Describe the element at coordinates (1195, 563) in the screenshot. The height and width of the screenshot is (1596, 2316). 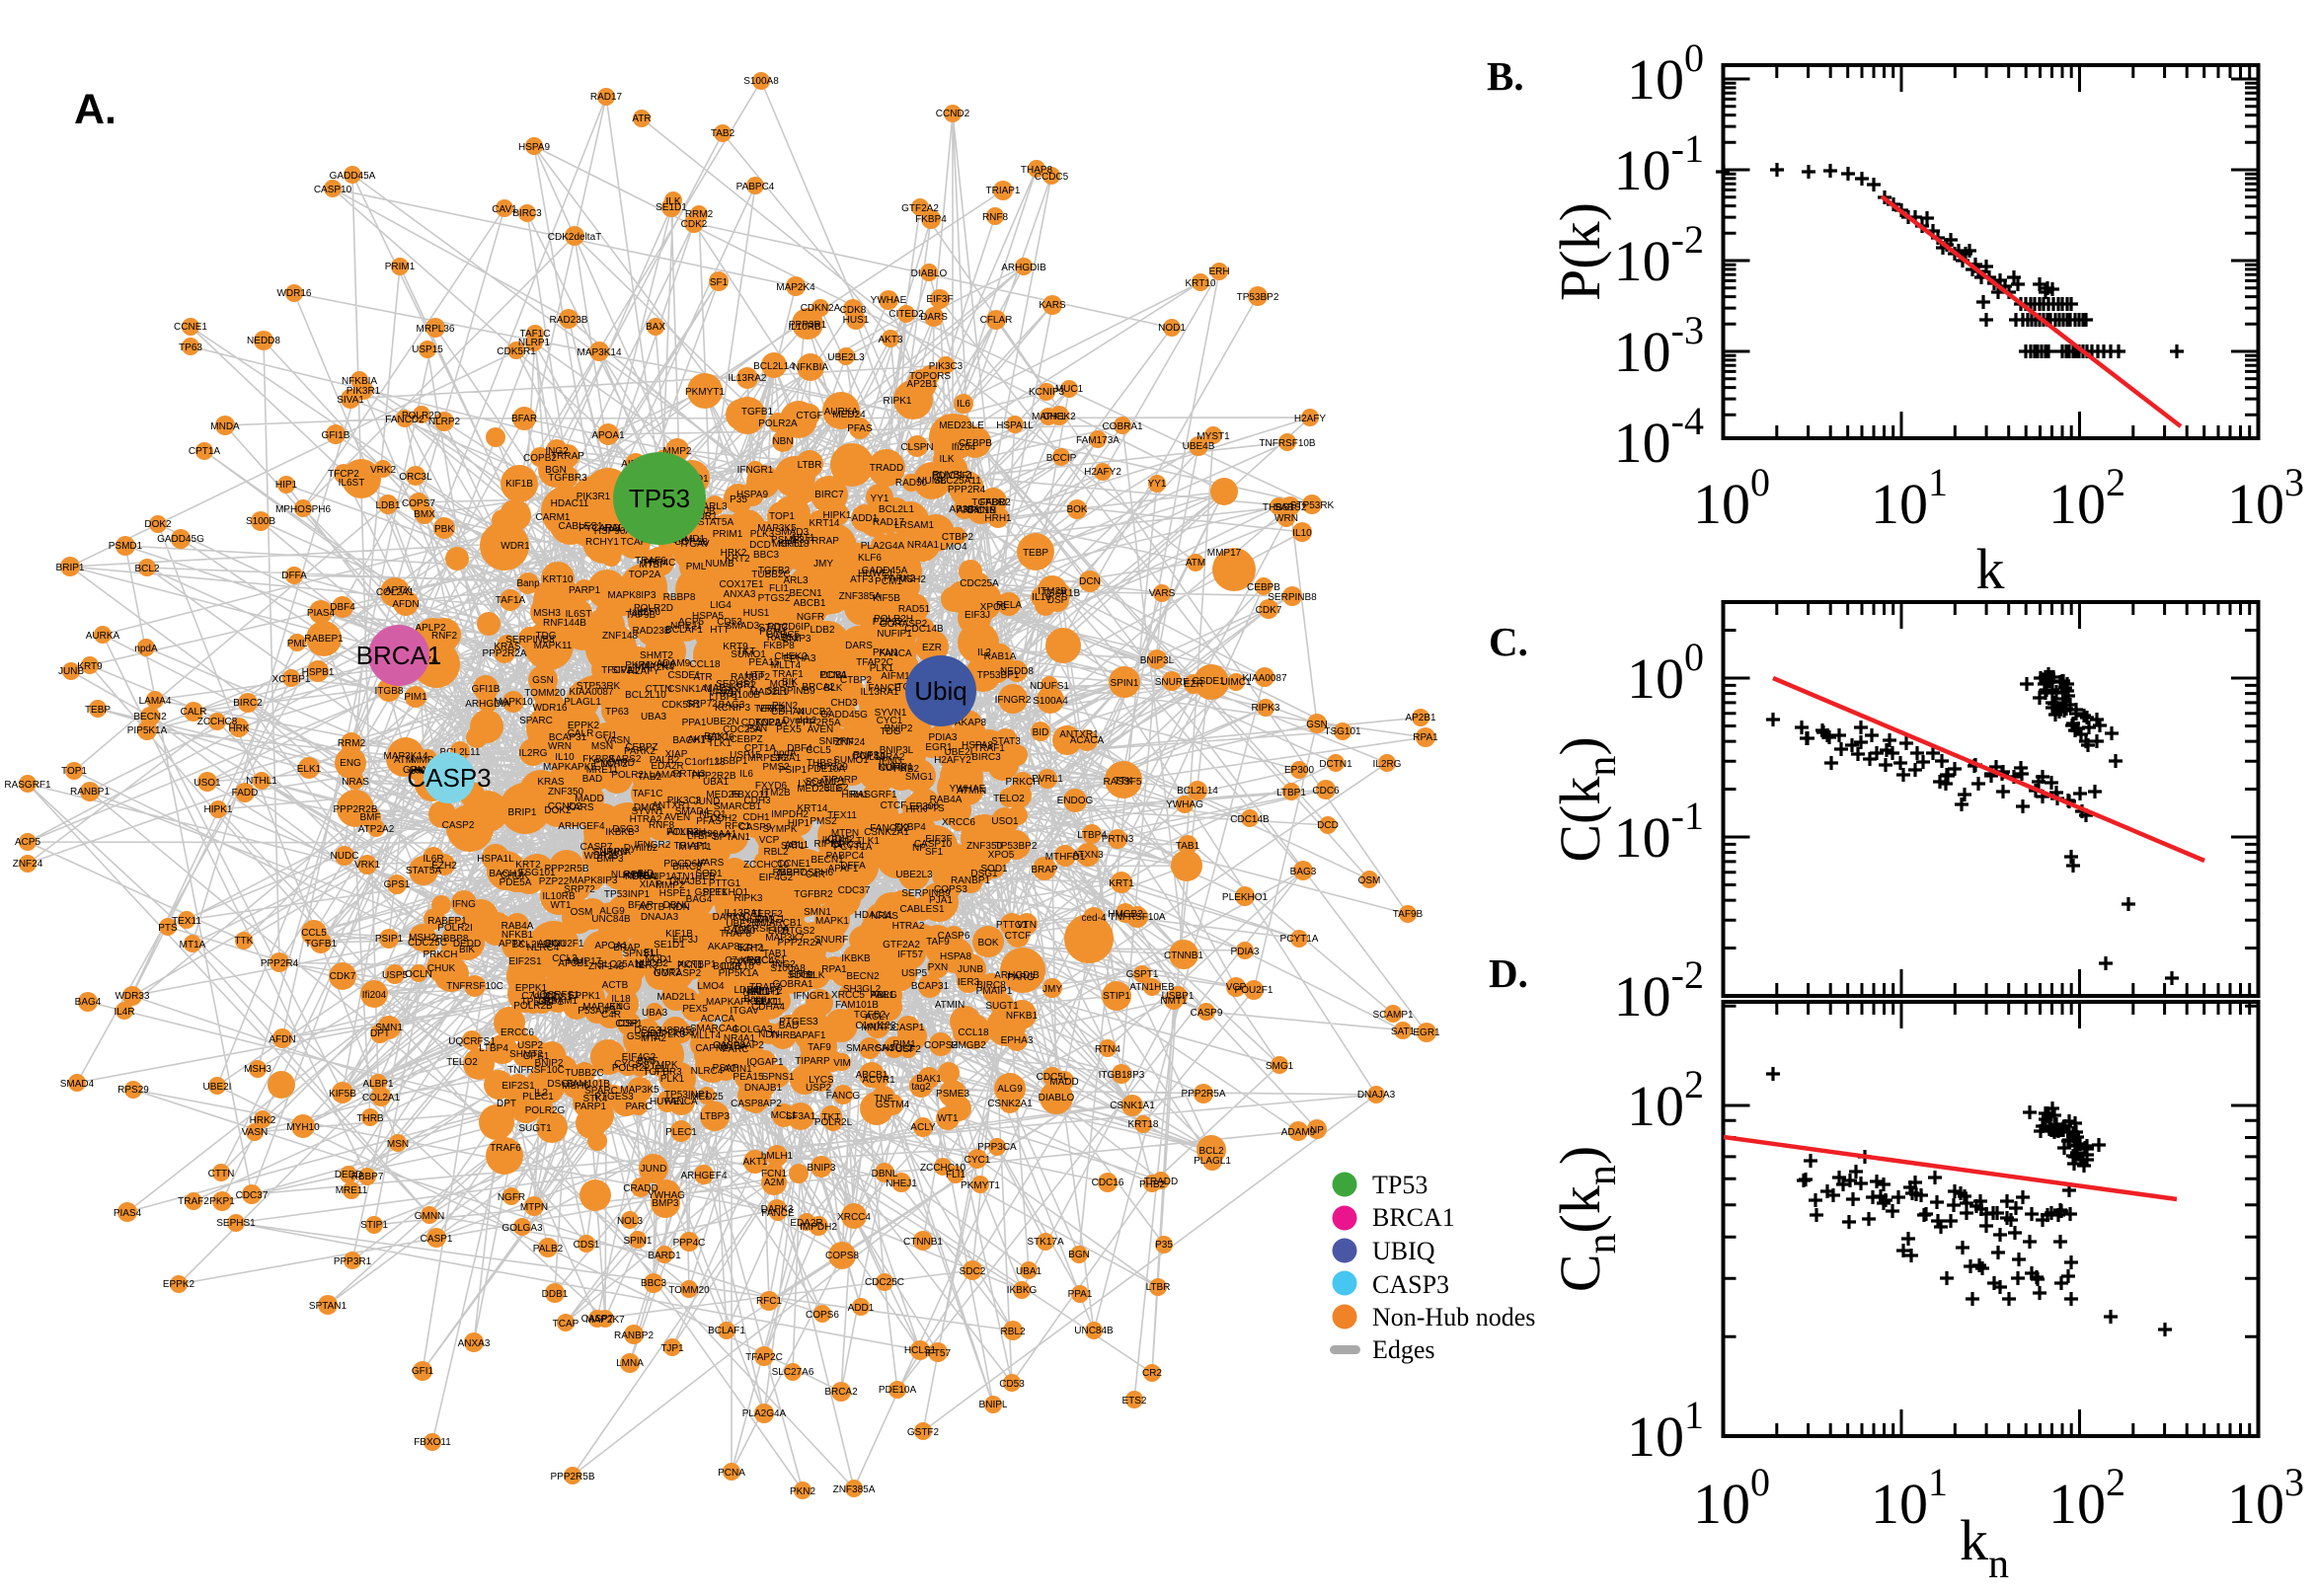
I see `svg-text: ATM` at that location.